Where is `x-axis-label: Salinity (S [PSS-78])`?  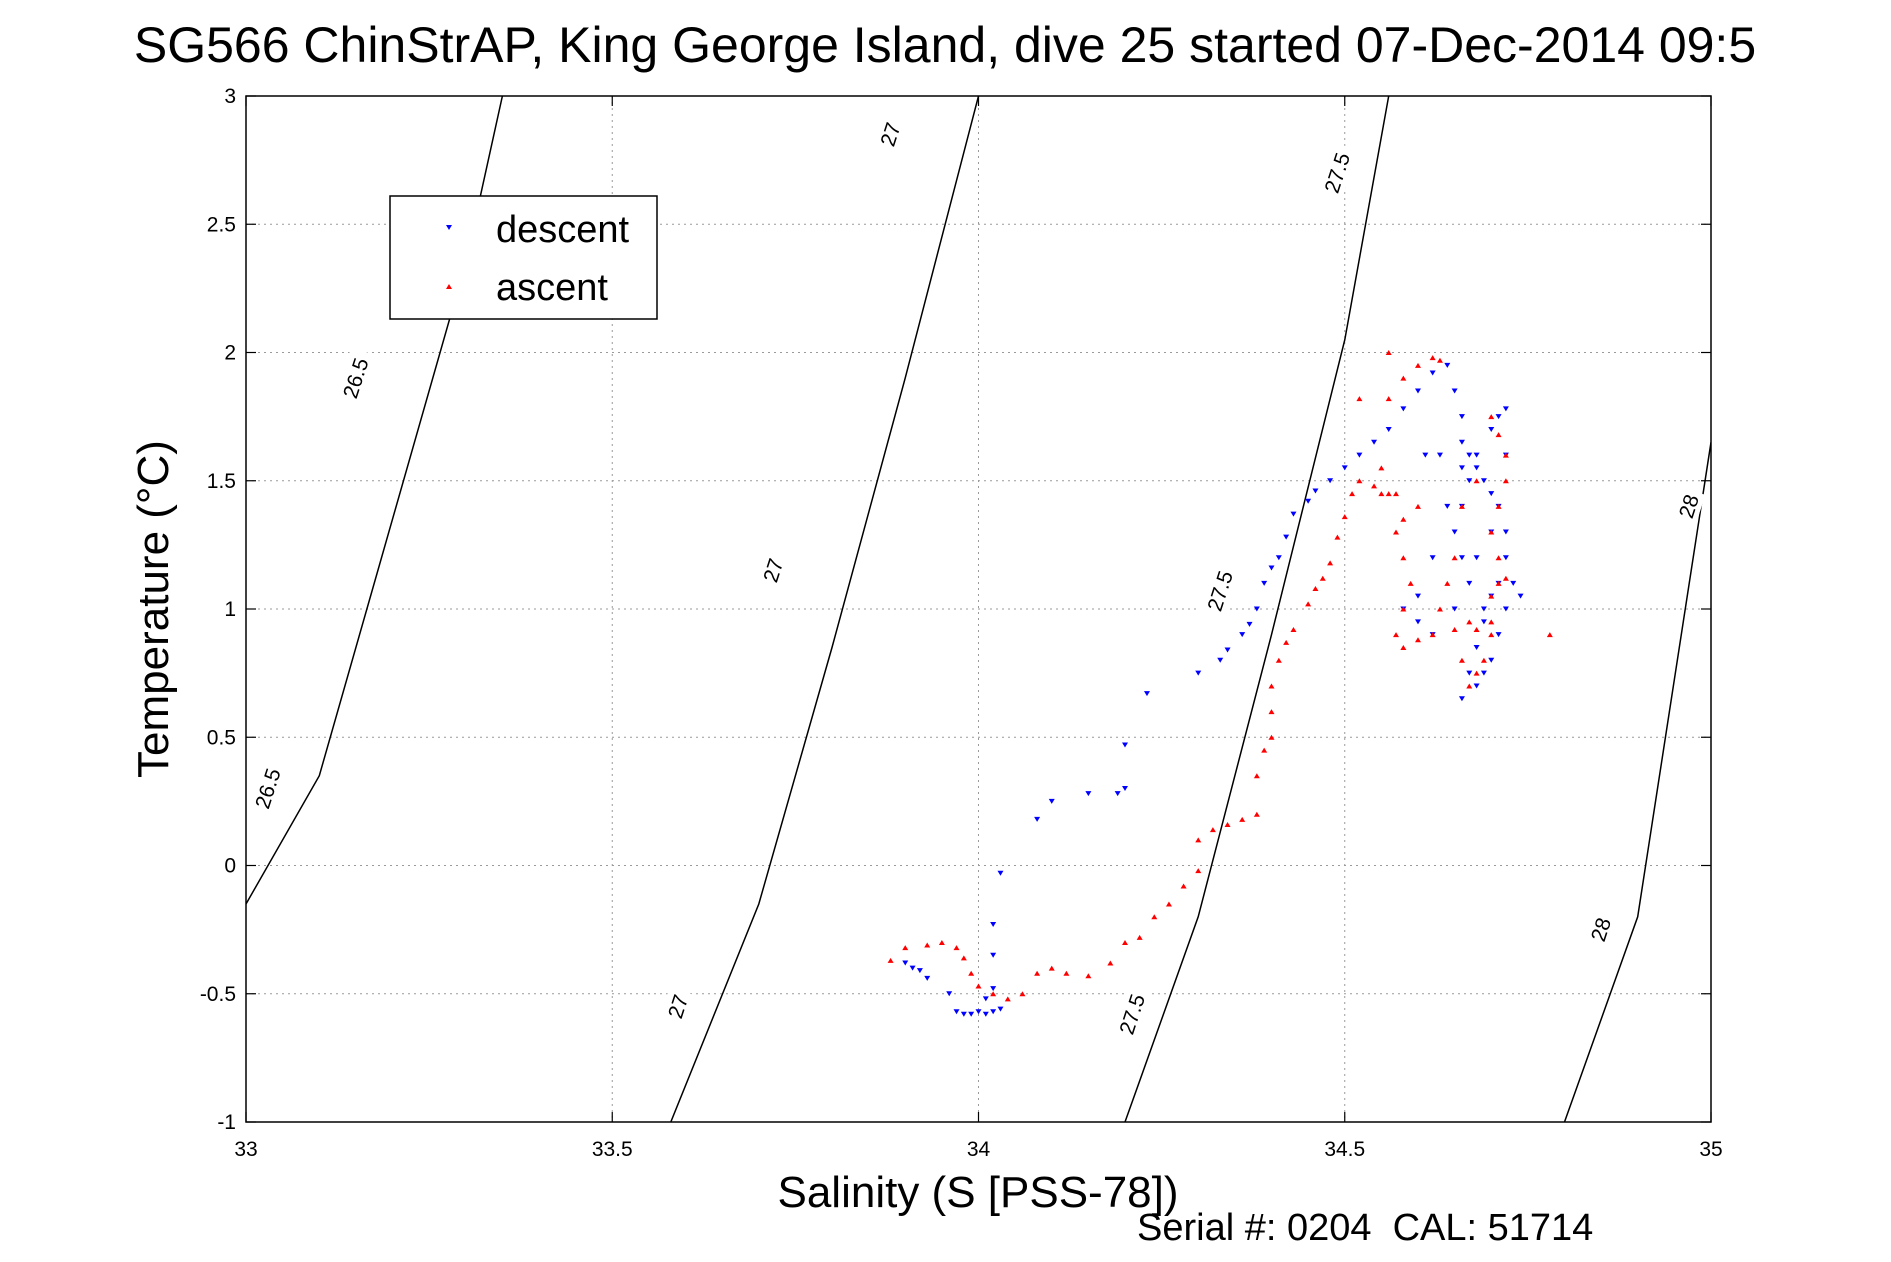 x-axis-label: Salinity (S [PSS-78]) is located at coordinates (977, 1192).